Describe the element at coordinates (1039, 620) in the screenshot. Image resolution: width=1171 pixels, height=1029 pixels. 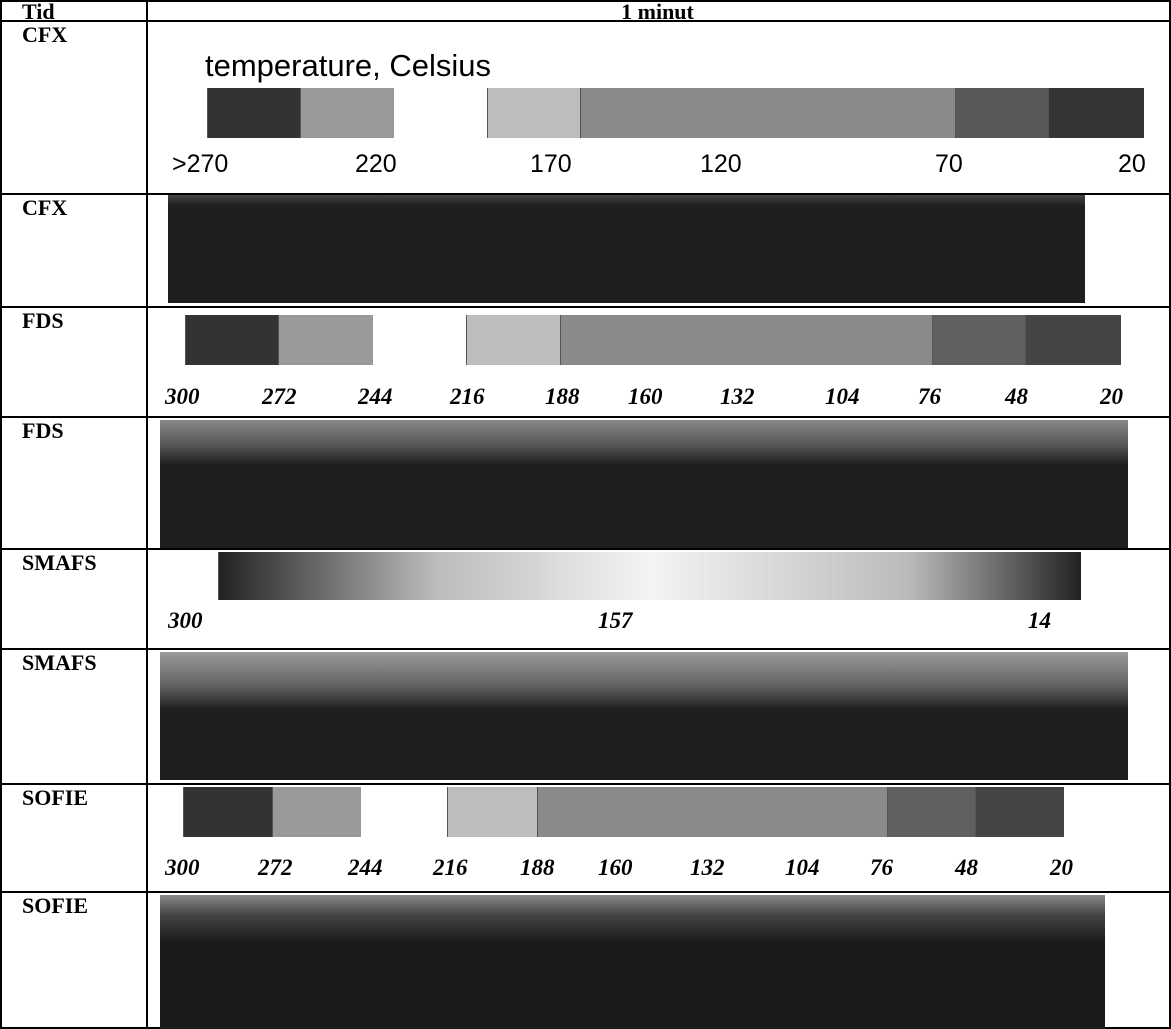
I see `tick-label: 14` at that location.